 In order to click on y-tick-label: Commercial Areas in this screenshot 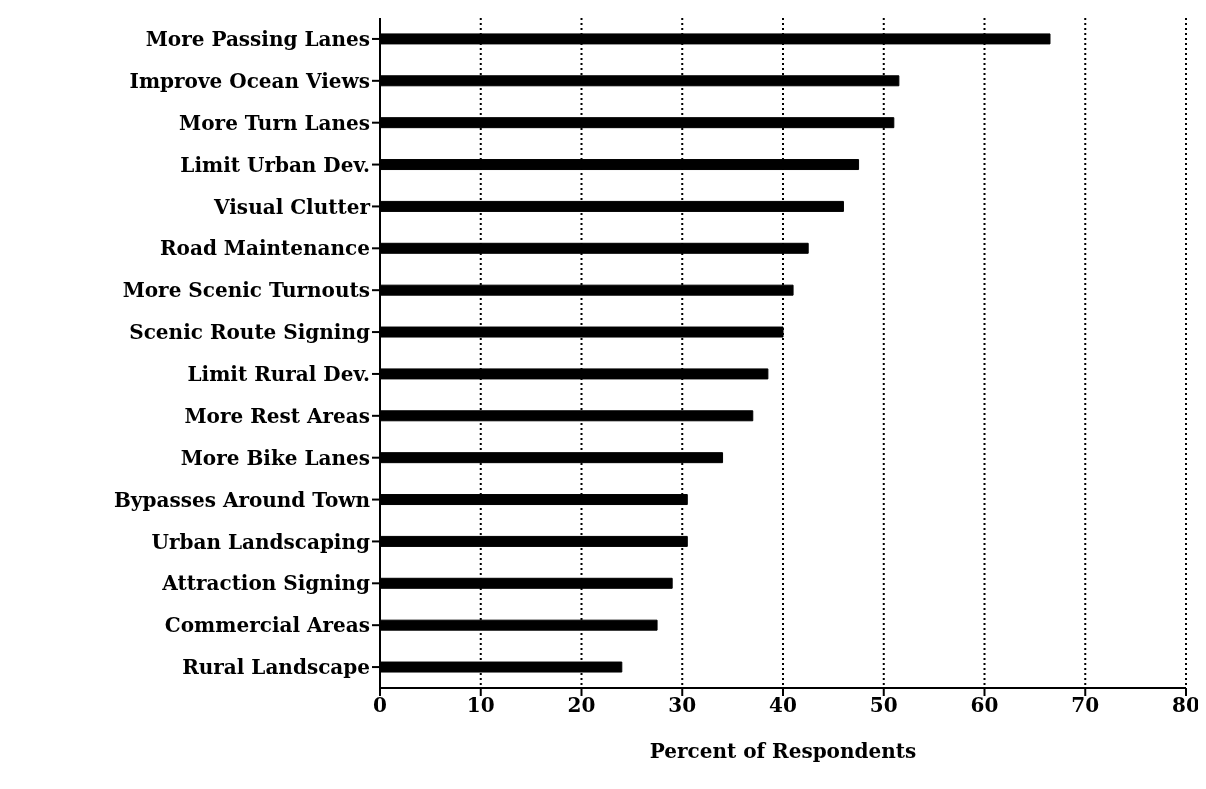, I will do `click(267, 625)`.